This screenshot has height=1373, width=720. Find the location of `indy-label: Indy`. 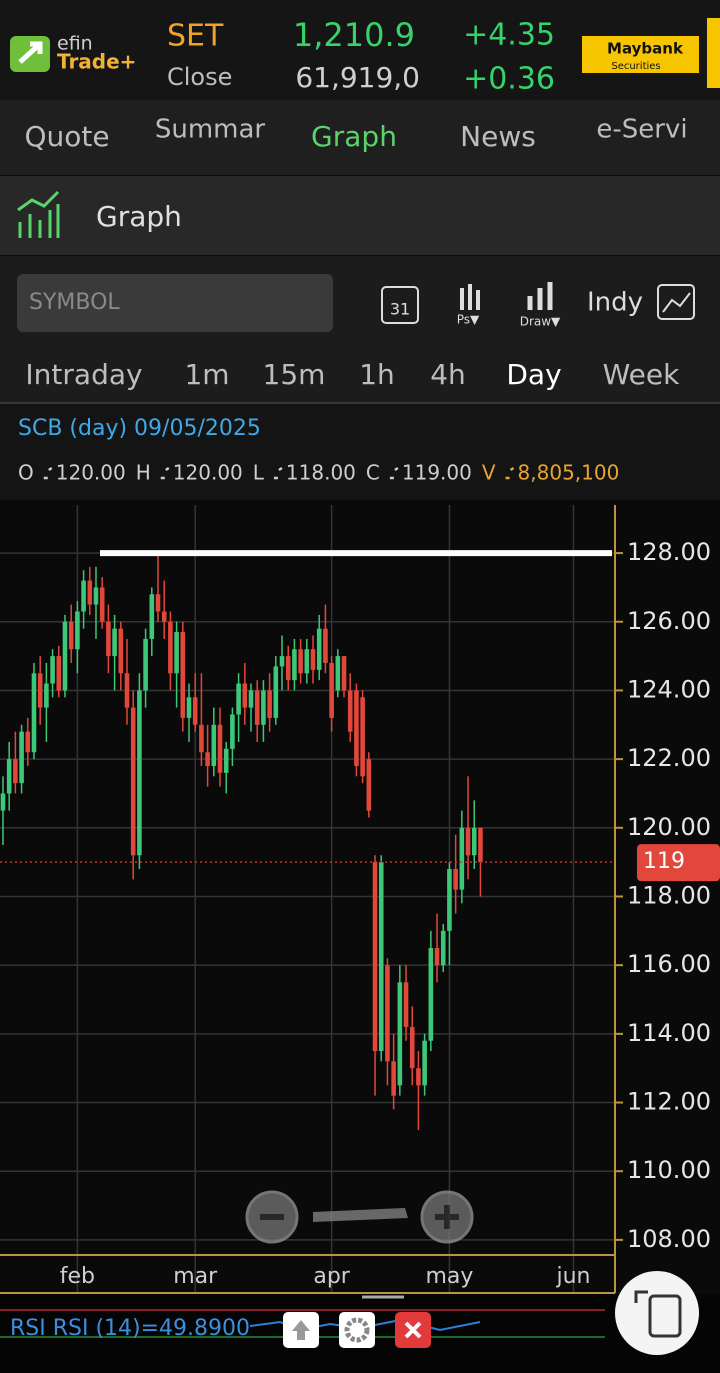

indy-label: Indy is located at coordinates (615, 303).